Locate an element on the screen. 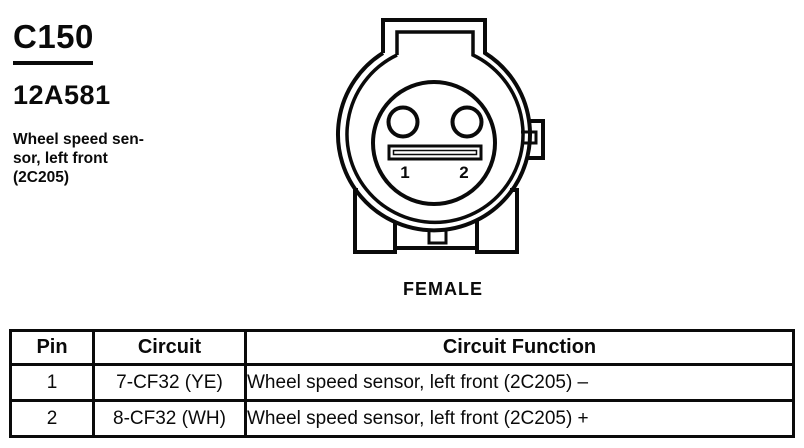 This screenshot has height=448, width=804. connector-face-diagram: 1 2 is located at coordinates (440, 136).